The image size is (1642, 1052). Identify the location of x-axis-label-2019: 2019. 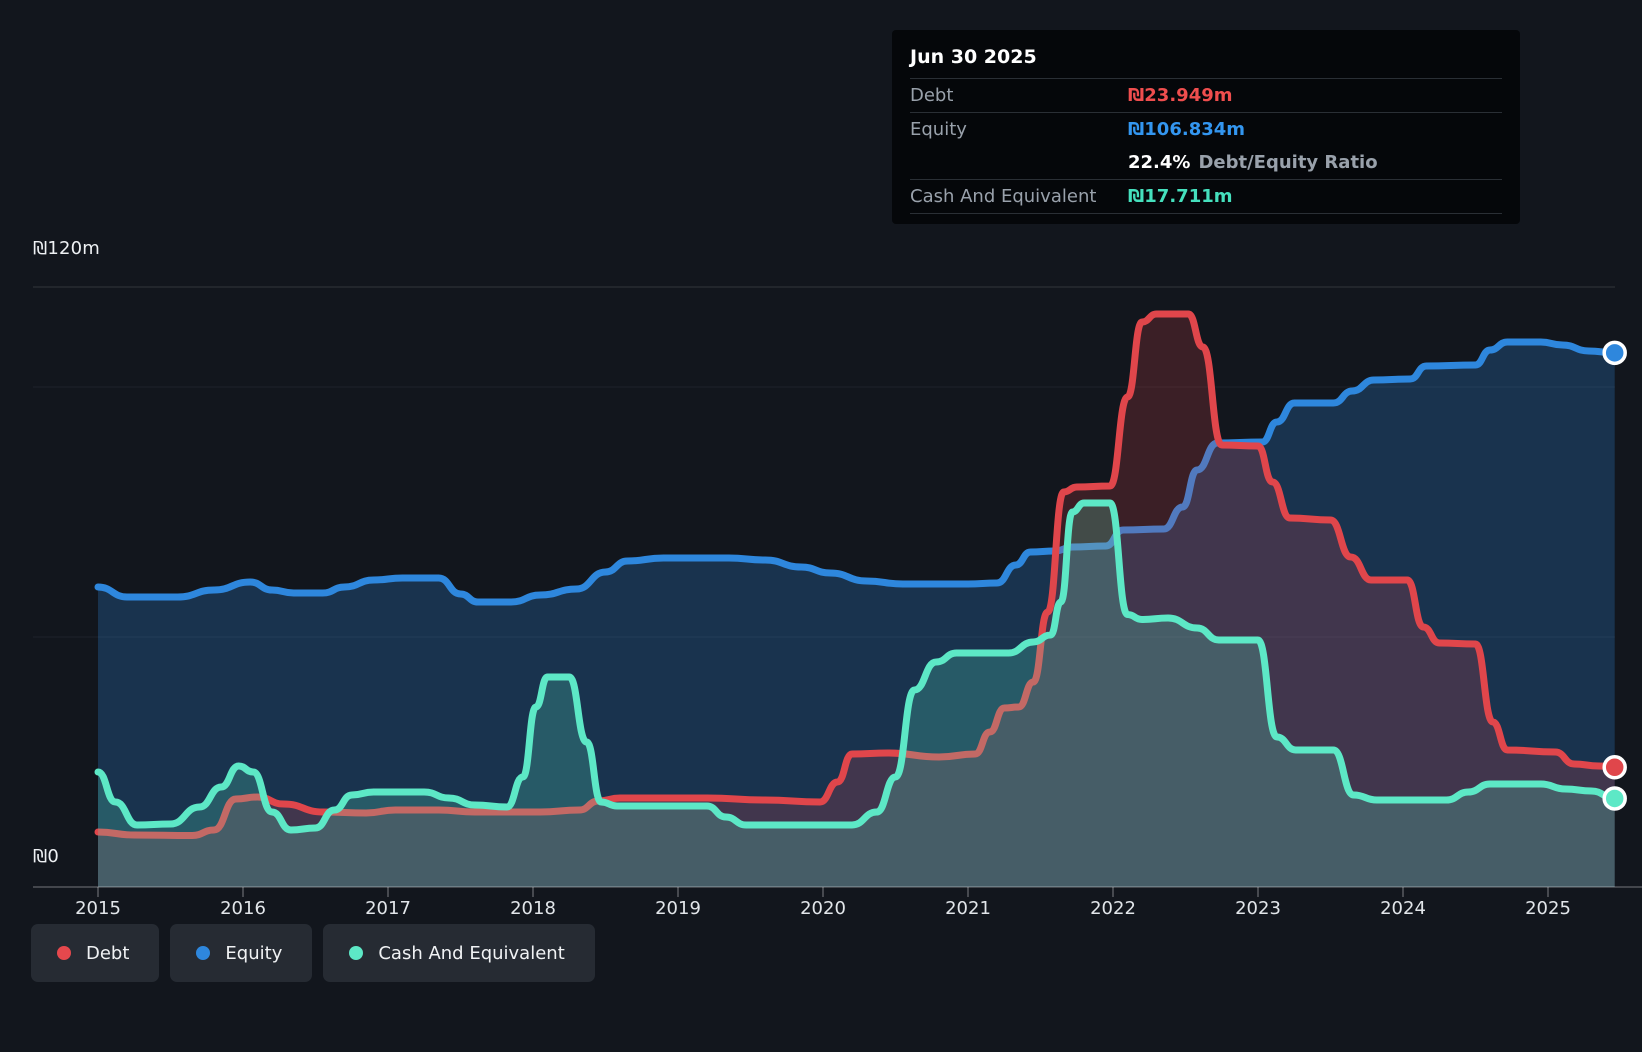
(678, 908).